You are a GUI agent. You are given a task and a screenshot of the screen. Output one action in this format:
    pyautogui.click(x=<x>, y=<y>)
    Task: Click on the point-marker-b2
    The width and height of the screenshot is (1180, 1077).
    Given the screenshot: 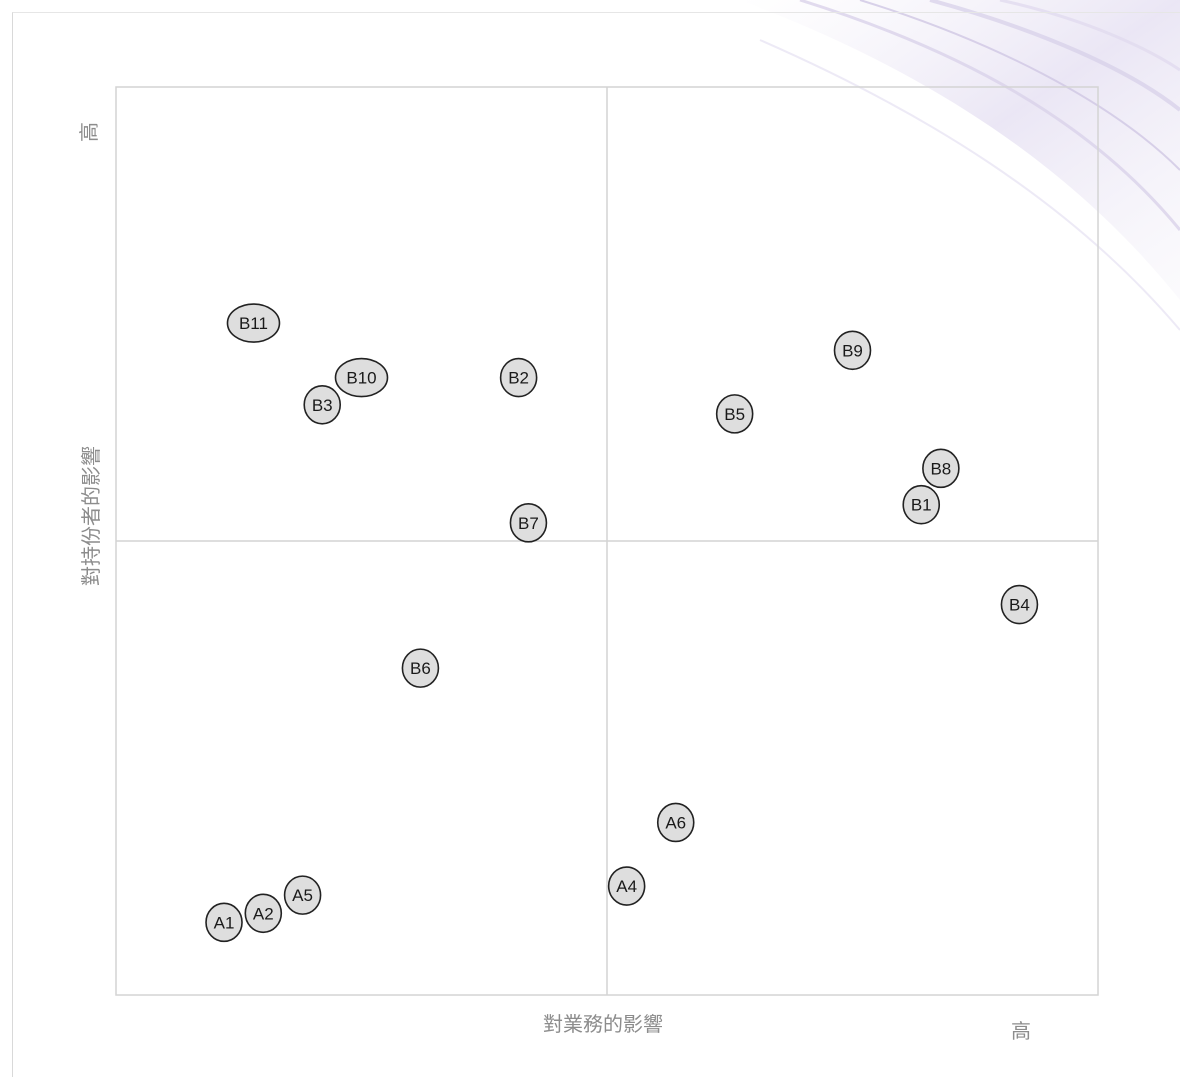 What is the action you would take?
    pyautogui.click(x=518, y=377)
    